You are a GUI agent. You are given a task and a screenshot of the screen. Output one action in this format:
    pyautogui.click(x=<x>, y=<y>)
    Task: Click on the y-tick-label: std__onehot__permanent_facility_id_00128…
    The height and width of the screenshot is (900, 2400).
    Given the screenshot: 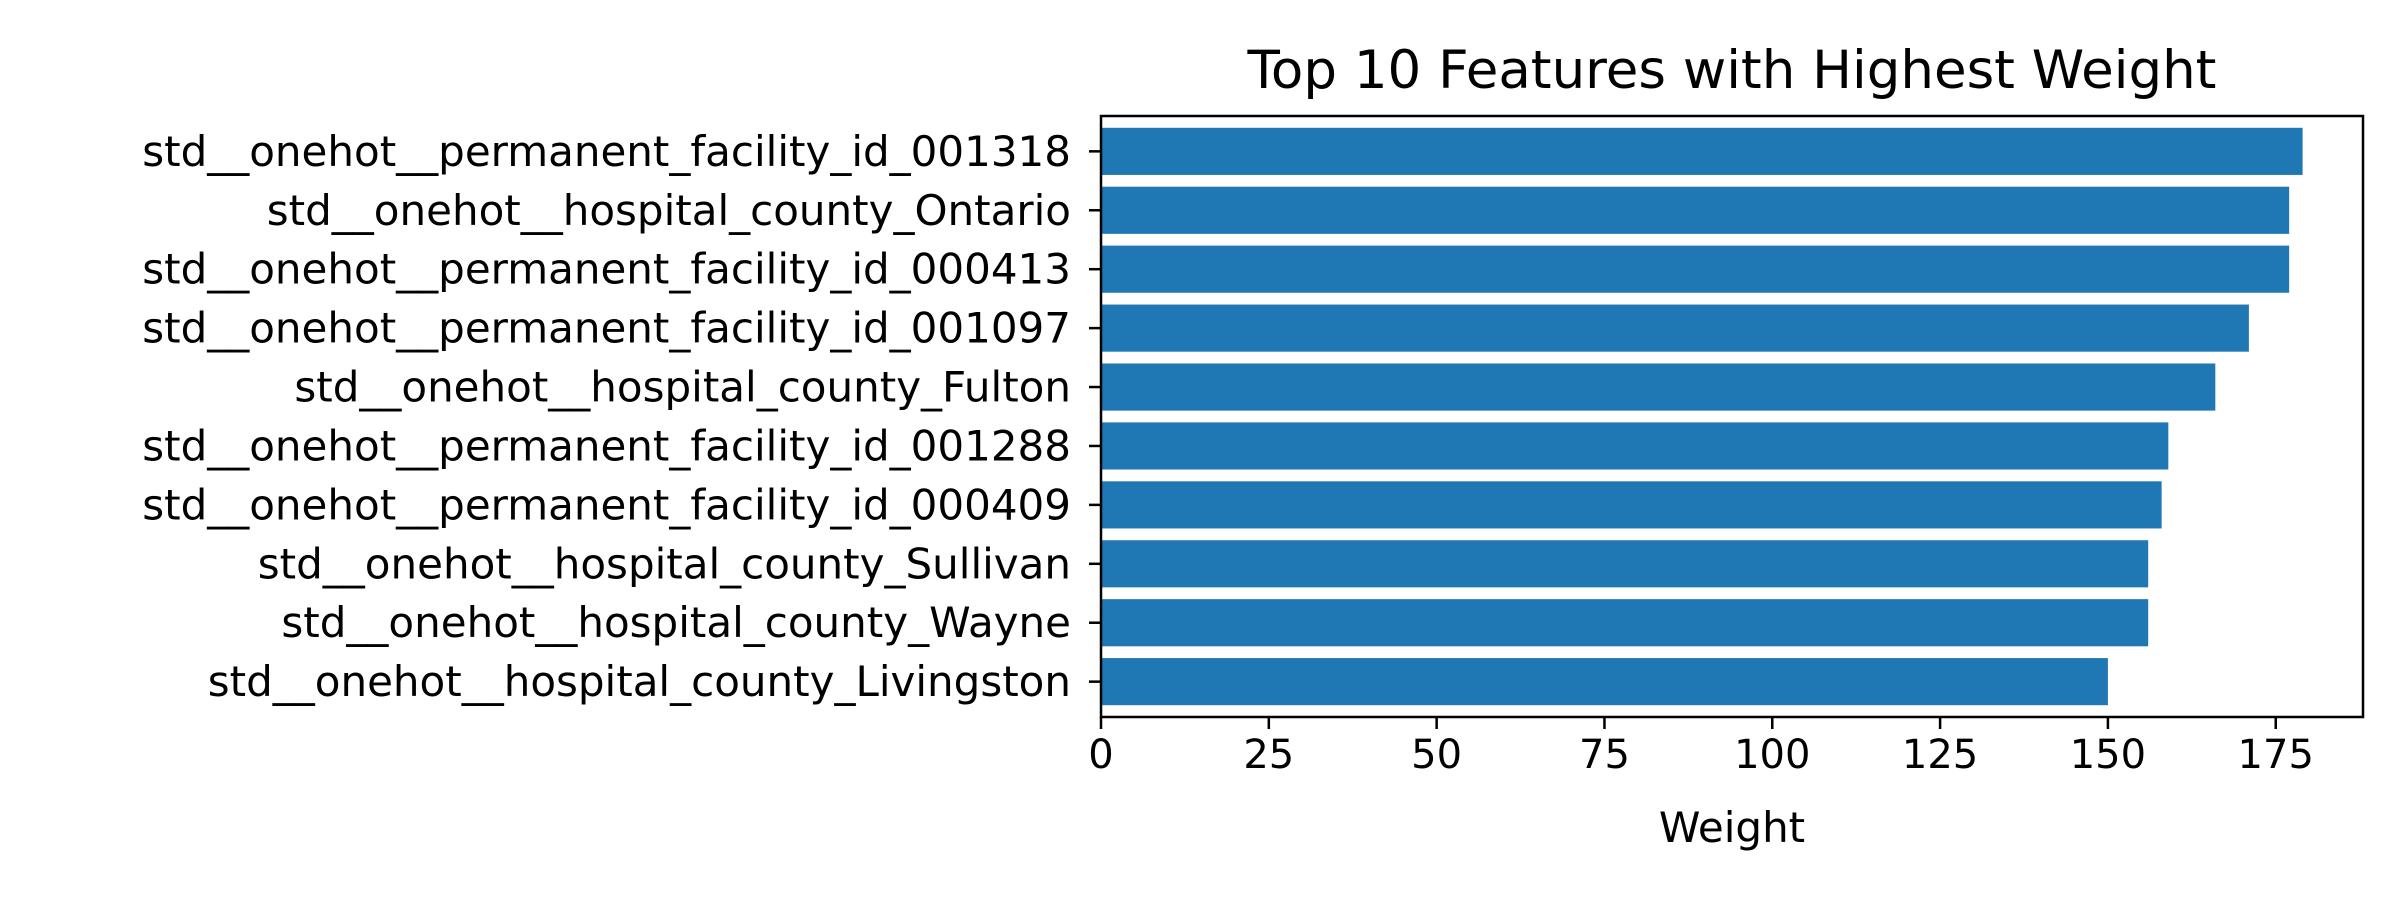 What is the action you would take?
    pyautogui.click(x=606, y=445)
    